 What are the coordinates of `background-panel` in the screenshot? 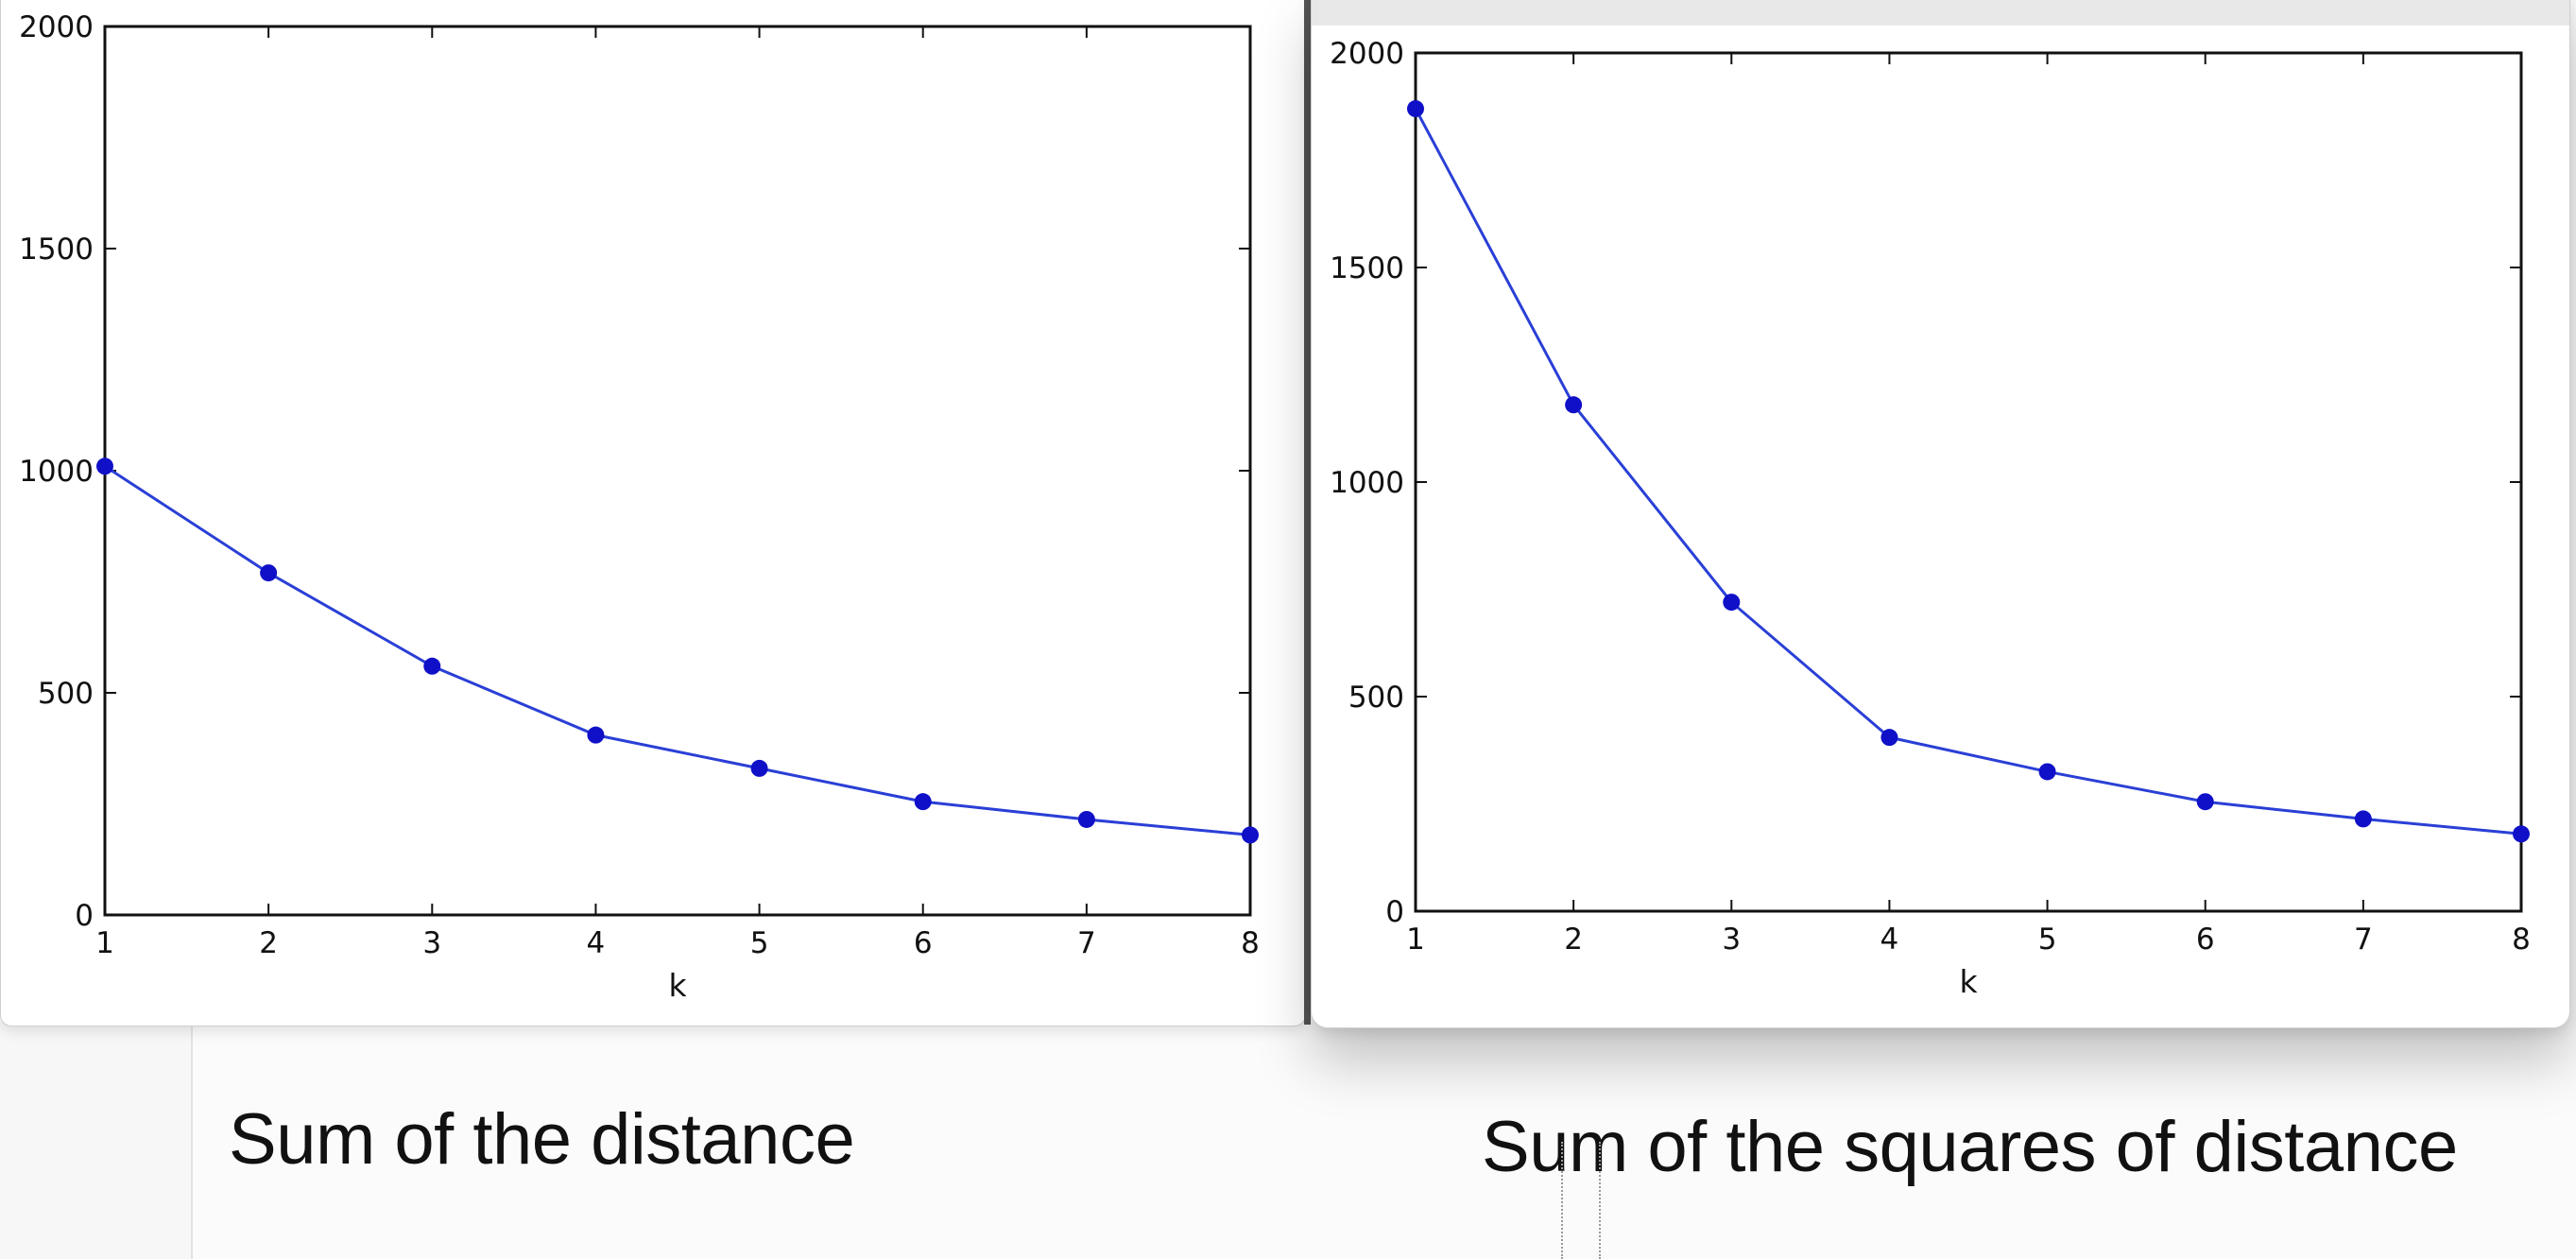 It's located at (96, 1140).